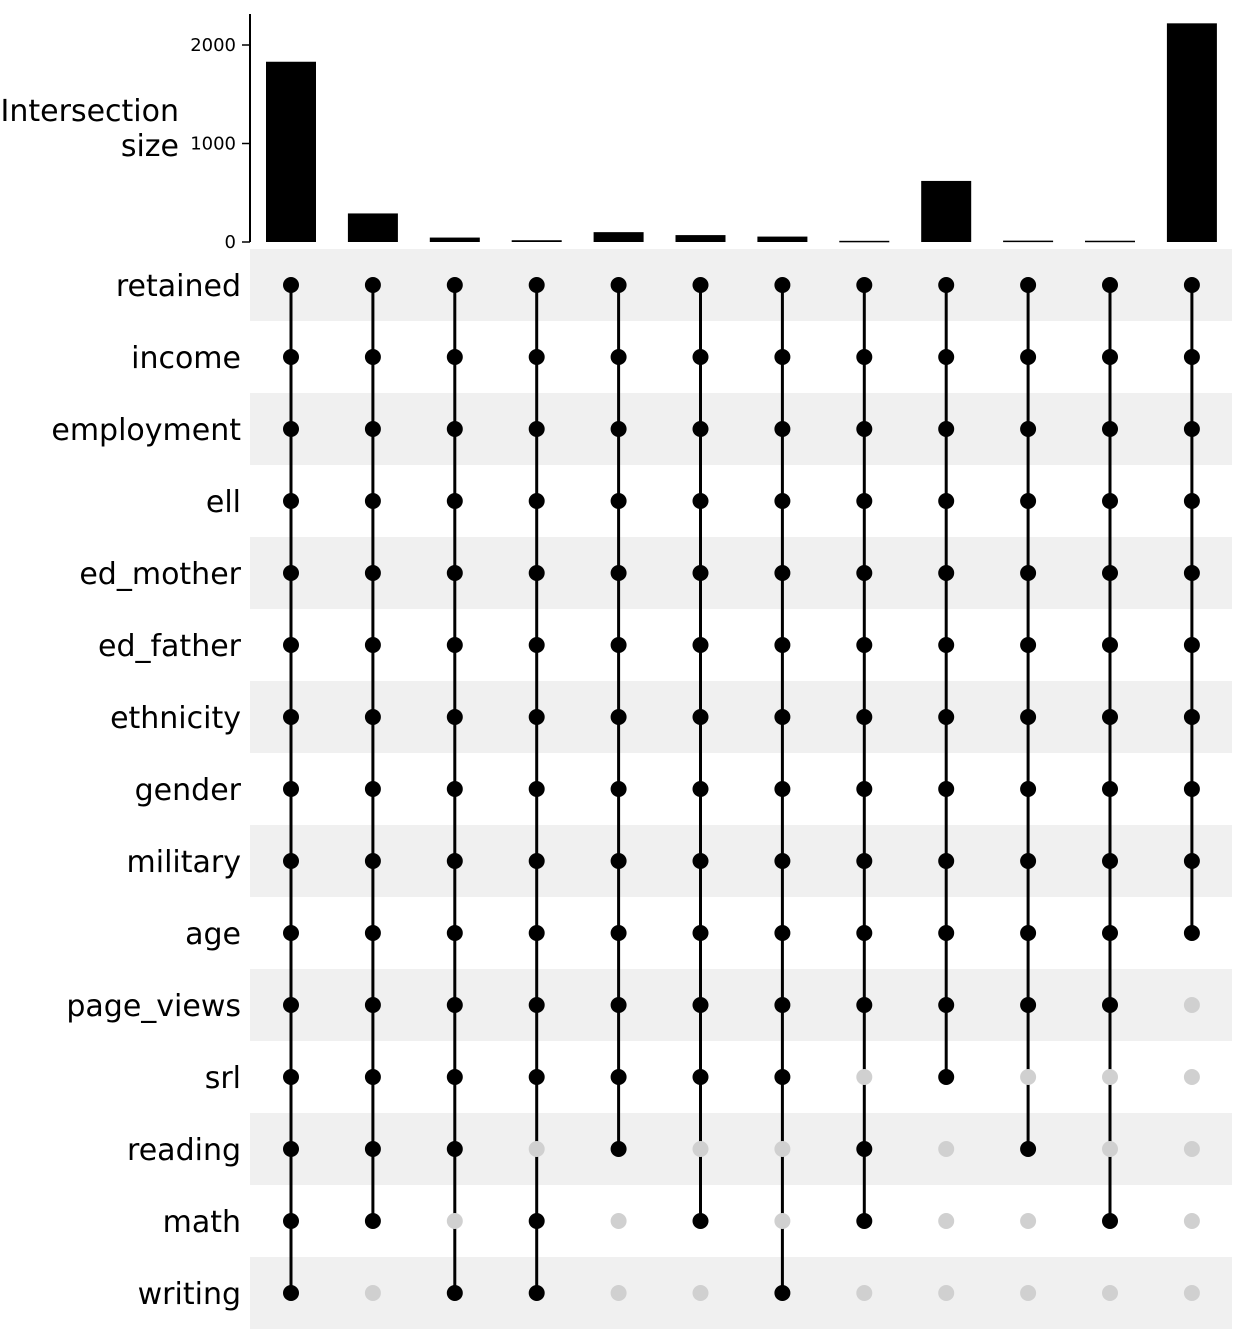  What do you see at coordinates (223, 1078) in the screenshot?
I see `set-label: srl` at bounding box center [223, 1078].